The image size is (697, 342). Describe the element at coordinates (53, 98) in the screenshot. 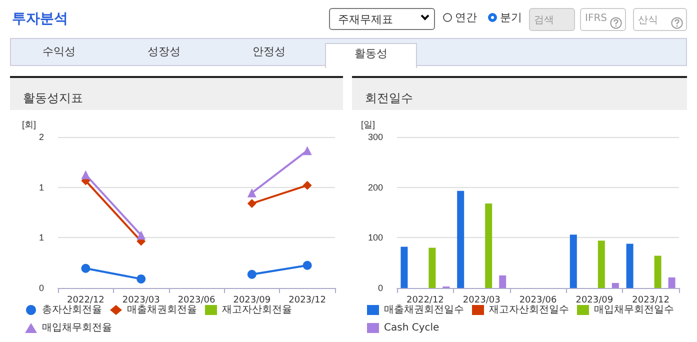

I see `chart-title: 활동성지표` at that location.